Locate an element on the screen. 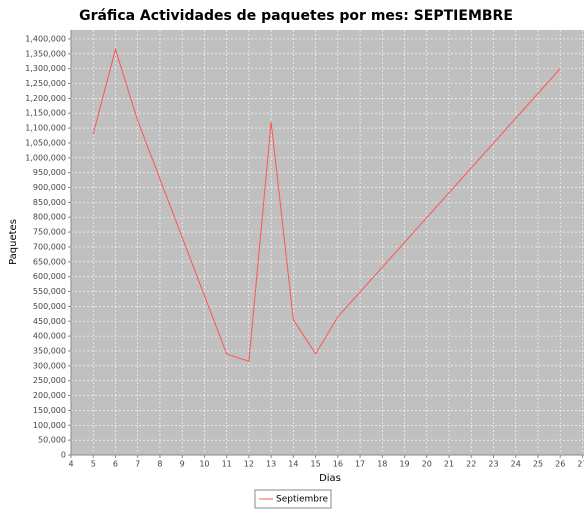 This screenshot has height=513, width=584. x-tick-label: 5 is located at coordinates (93, 464).